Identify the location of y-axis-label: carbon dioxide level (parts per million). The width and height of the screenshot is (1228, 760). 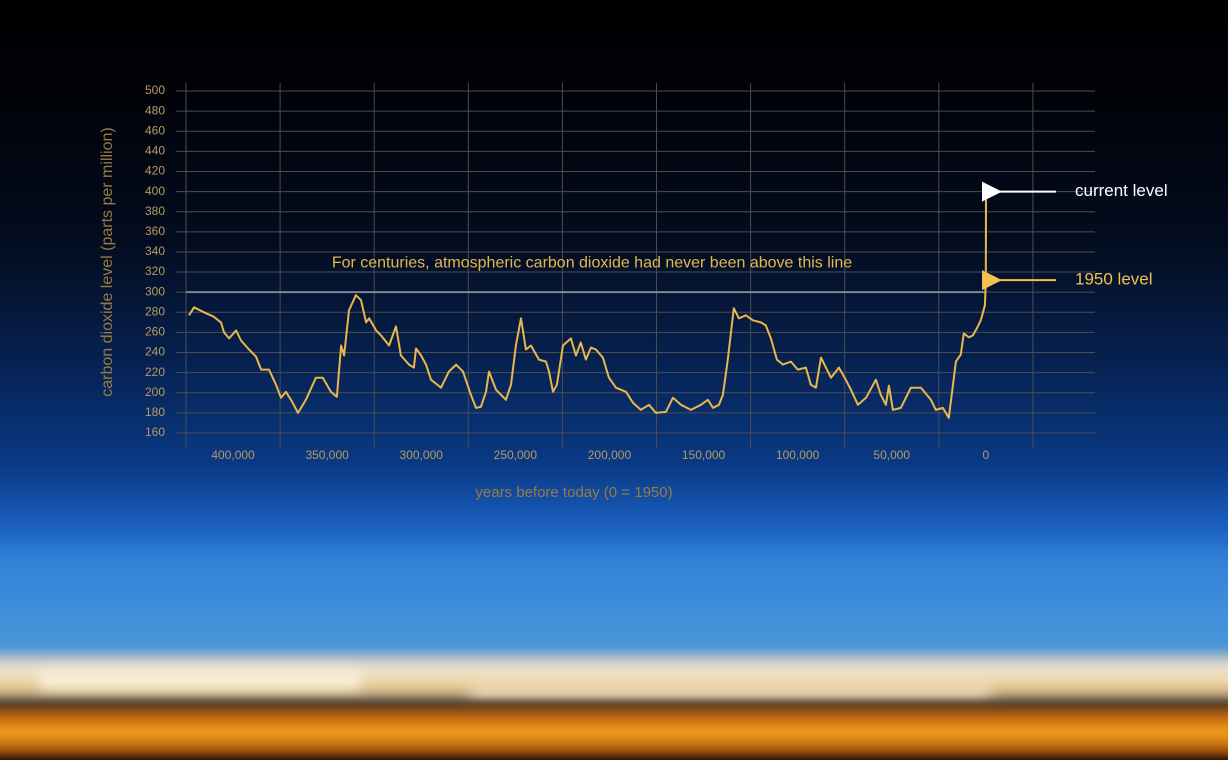
(107, 261).